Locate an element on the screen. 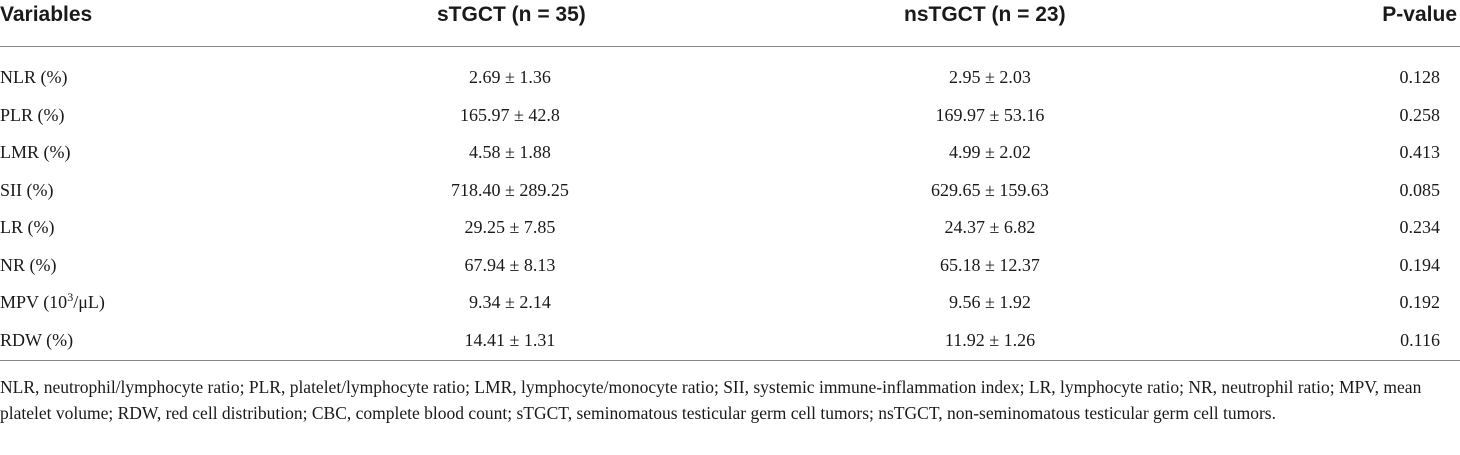  cell-variable: LR (%) is located at coordinates (27, 227).